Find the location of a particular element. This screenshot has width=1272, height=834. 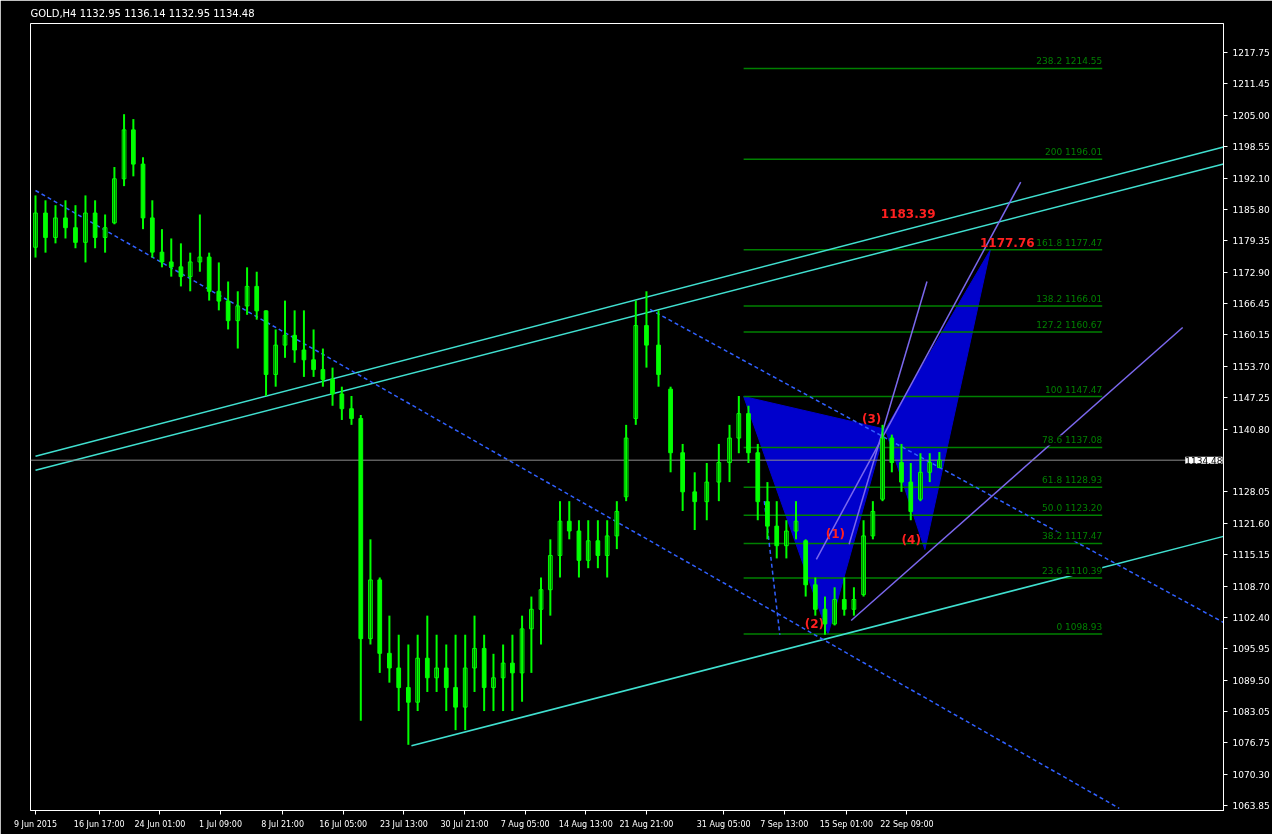

x-tick-label: 7 Aug 05:00 is located at coordinates (525, 824).